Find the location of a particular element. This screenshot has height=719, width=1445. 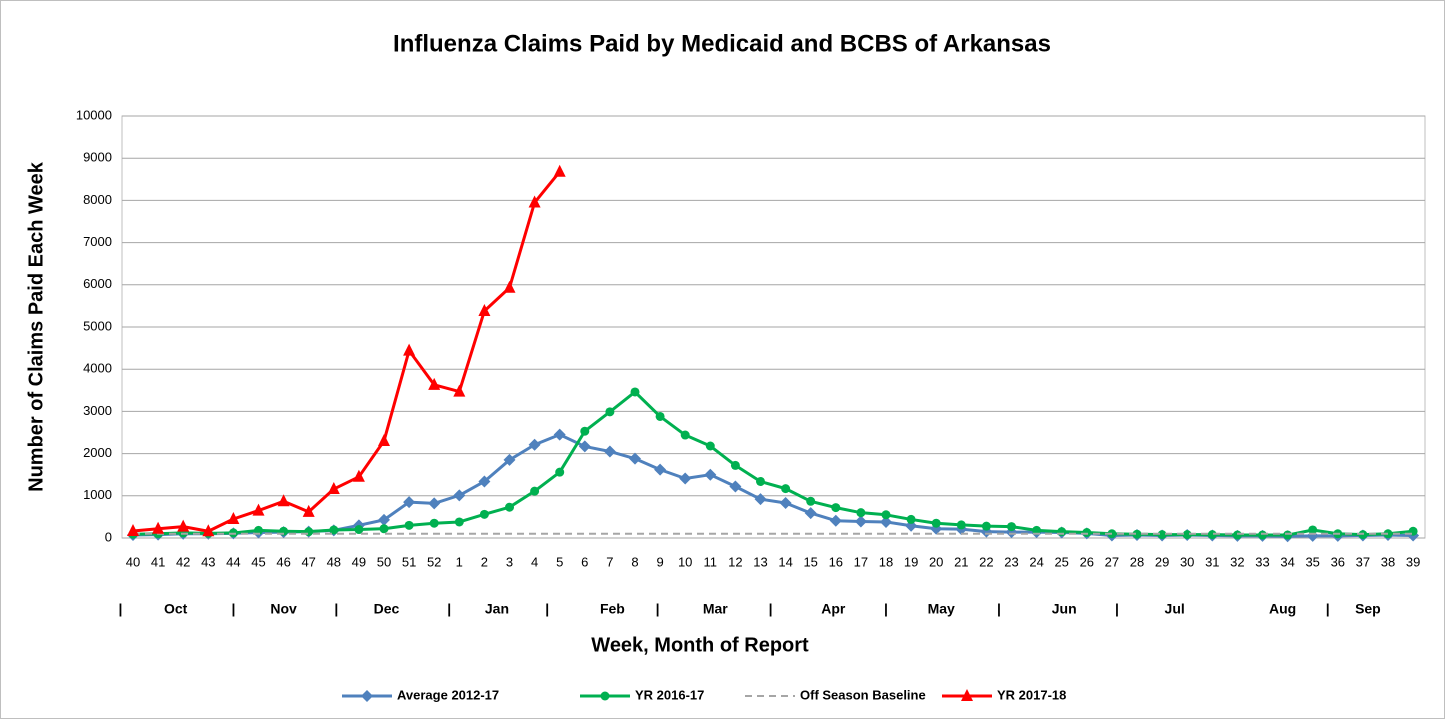

month-label: Dec is located at coordinates (387, 609).